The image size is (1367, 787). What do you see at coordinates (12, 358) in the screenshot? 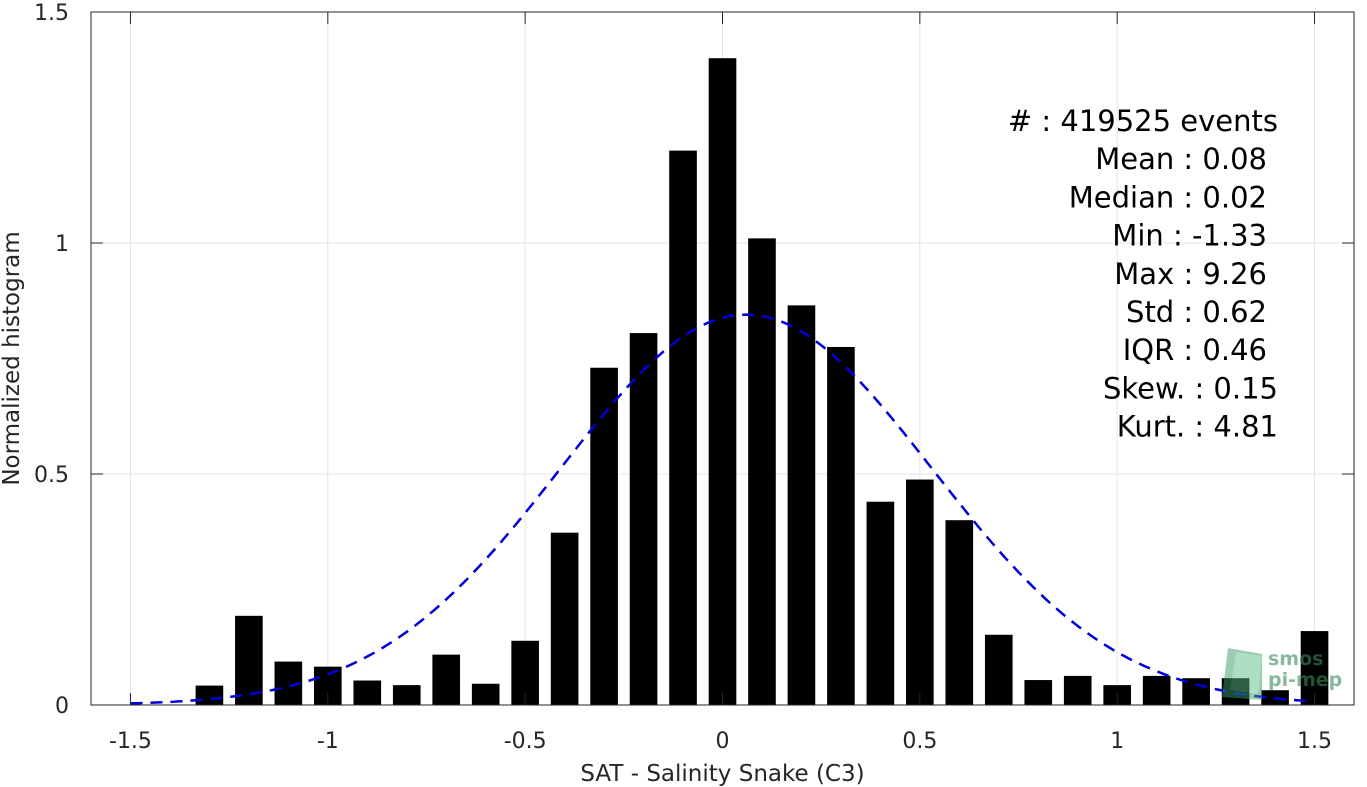
I see `y-axis-label: Normalized histogram` at bounding box center [12, 358].